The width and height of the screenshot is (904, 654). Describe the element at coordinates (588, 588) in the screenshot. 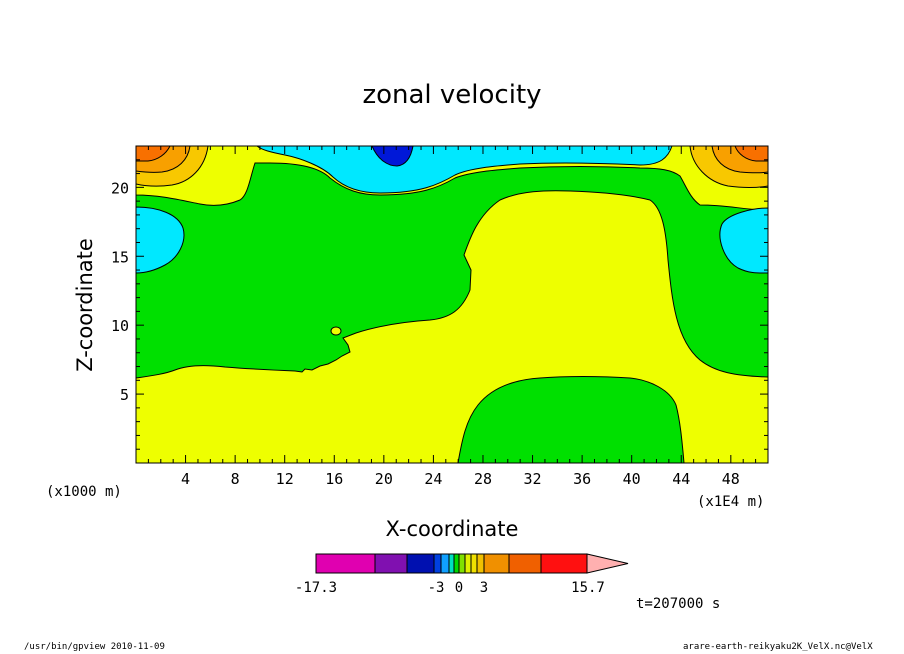

I see `colorbar-label-max: 15.7` at that location.